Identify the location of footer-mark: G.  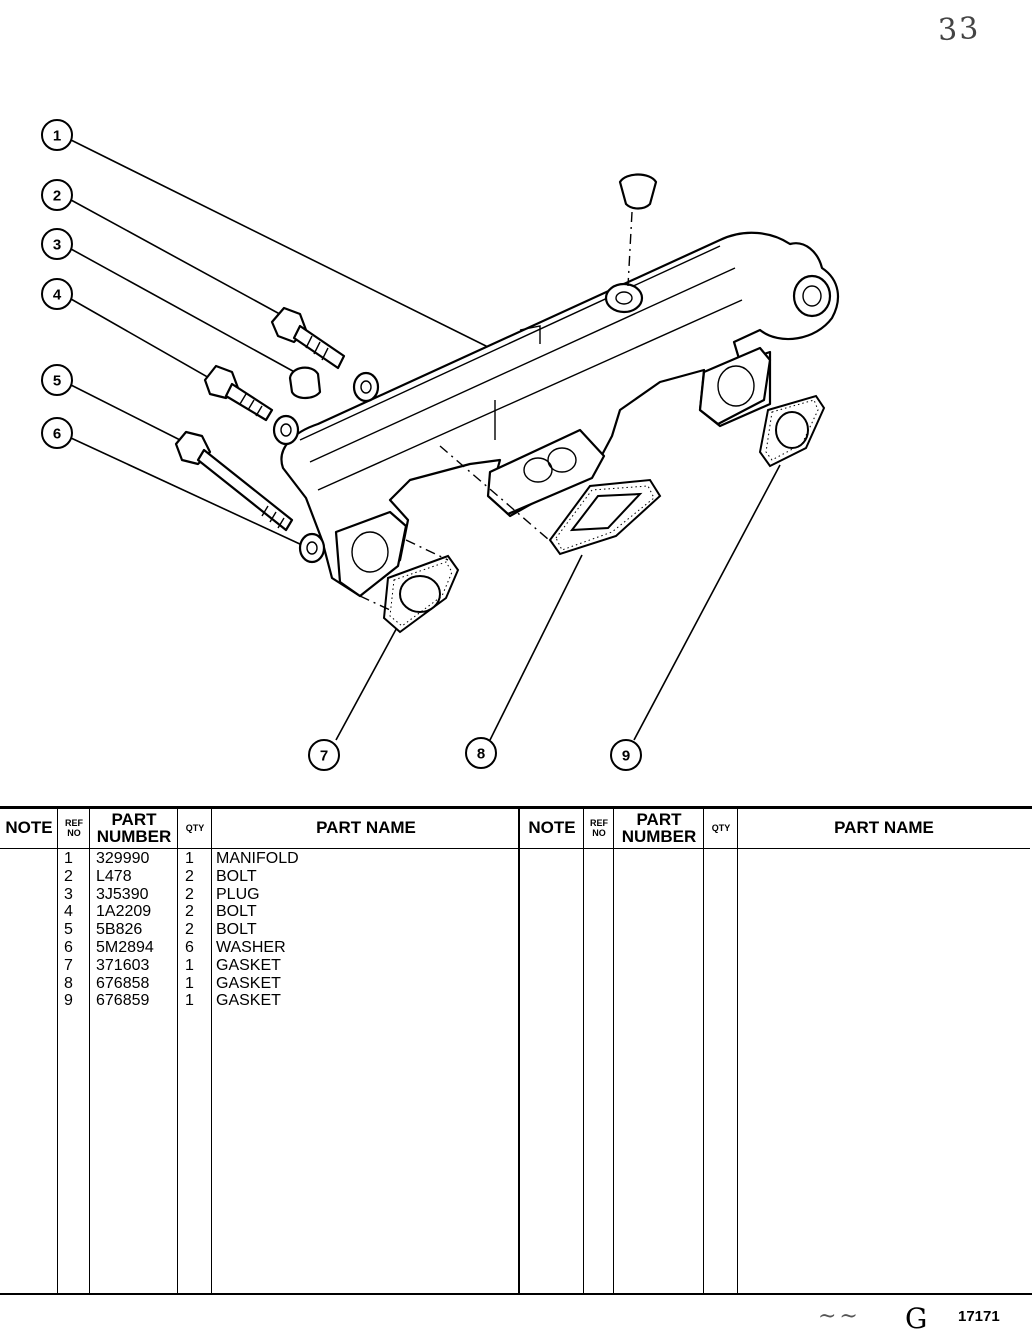
(916, 1318).